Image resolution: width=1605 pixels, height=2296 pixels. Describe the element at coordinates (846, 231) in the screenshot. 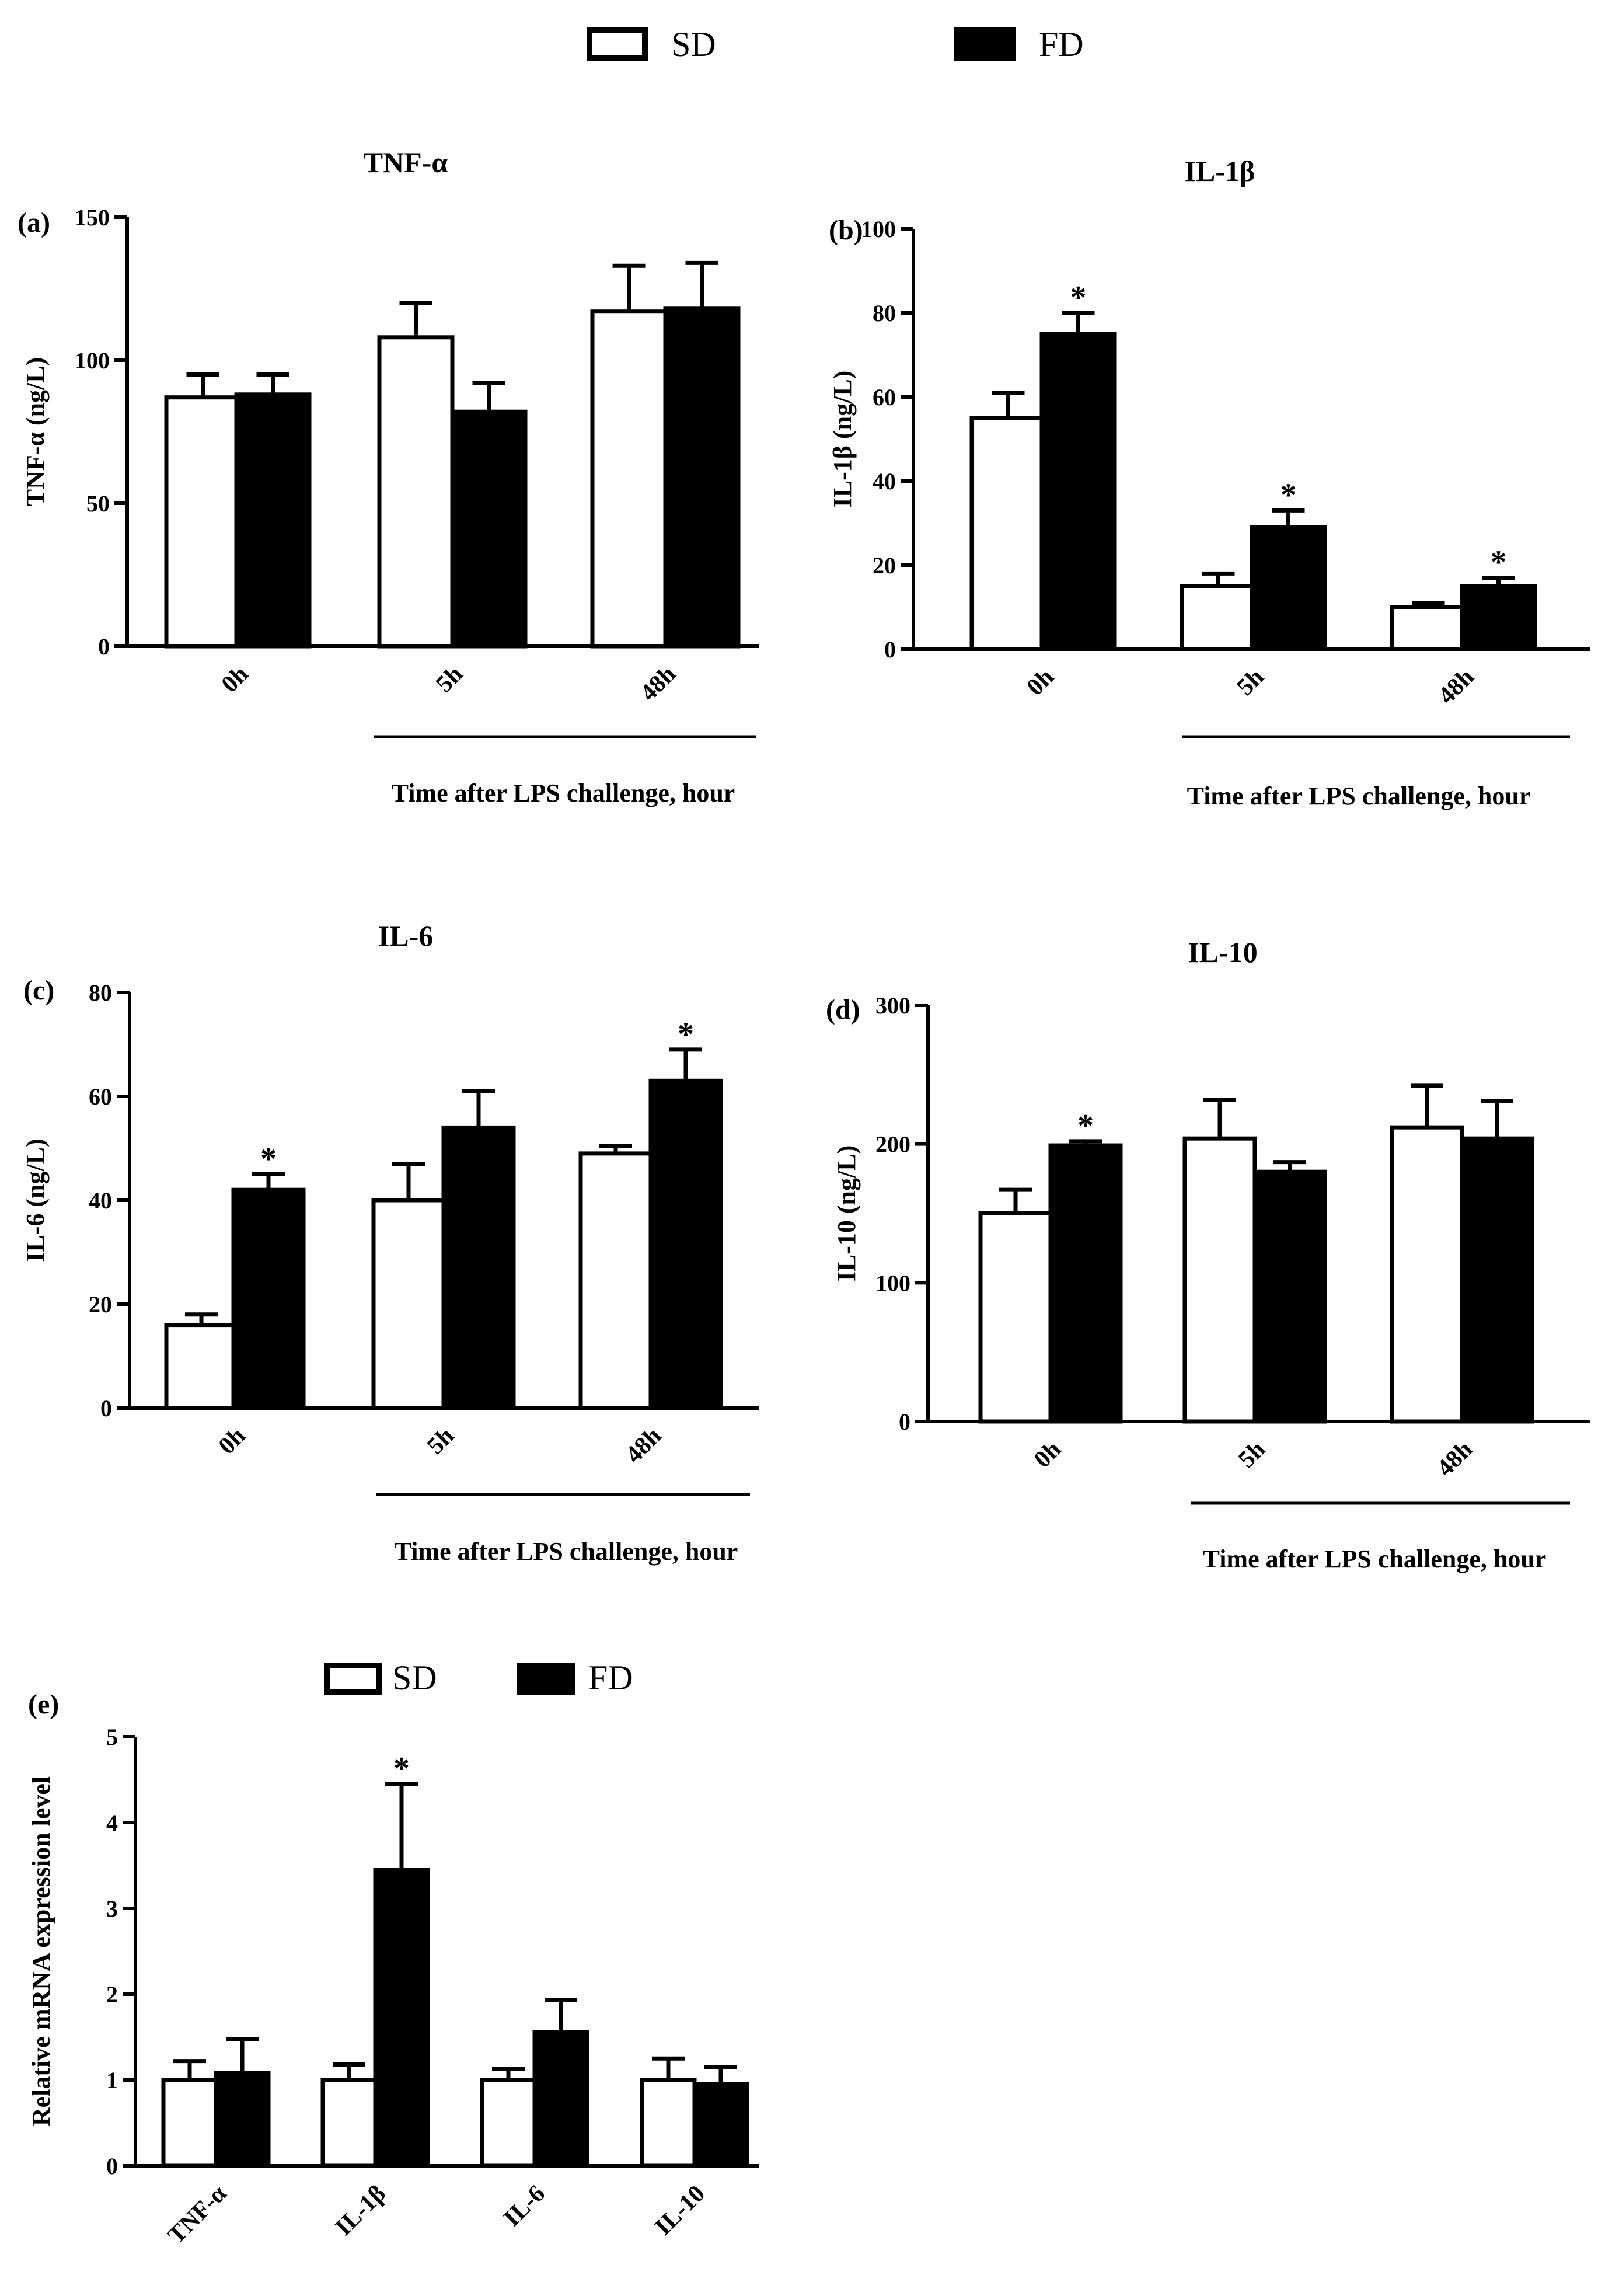

I see `panel-label-b: (b)` at that location.